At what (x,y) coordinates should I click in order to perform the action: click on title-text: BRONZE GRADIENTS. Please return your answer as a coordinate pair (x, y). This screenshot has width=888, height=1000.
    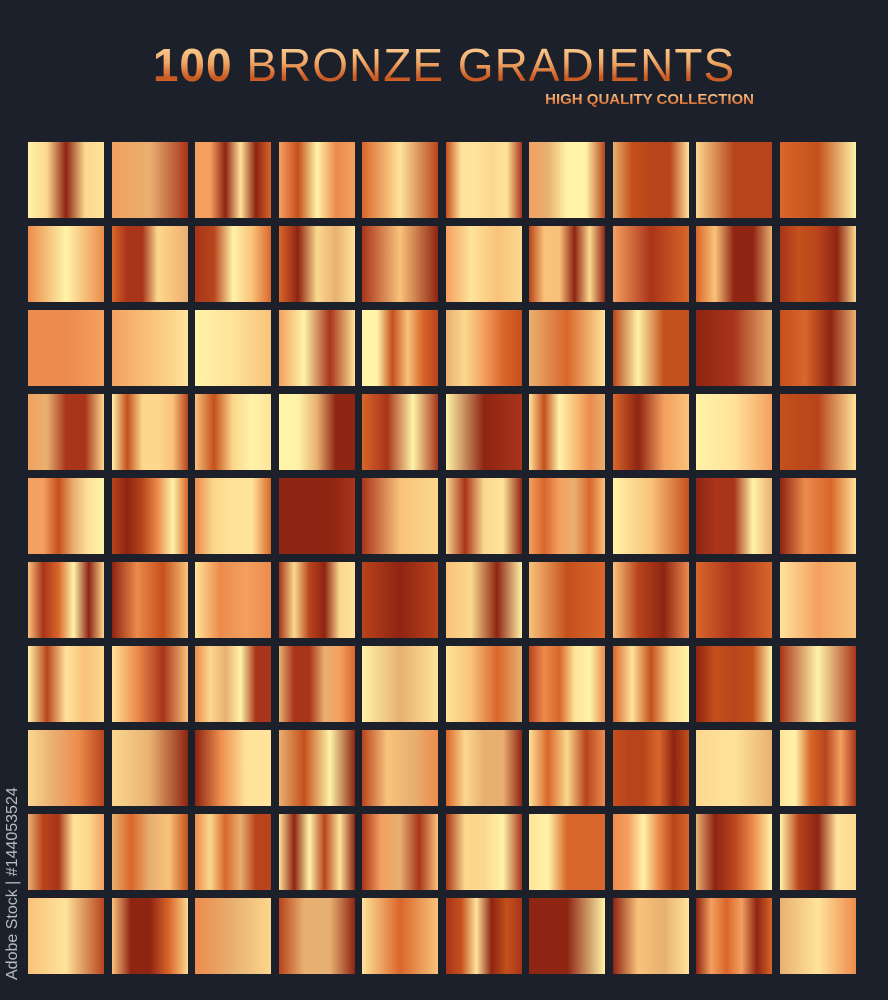
    Looking at the image, I should click on (491, 65).